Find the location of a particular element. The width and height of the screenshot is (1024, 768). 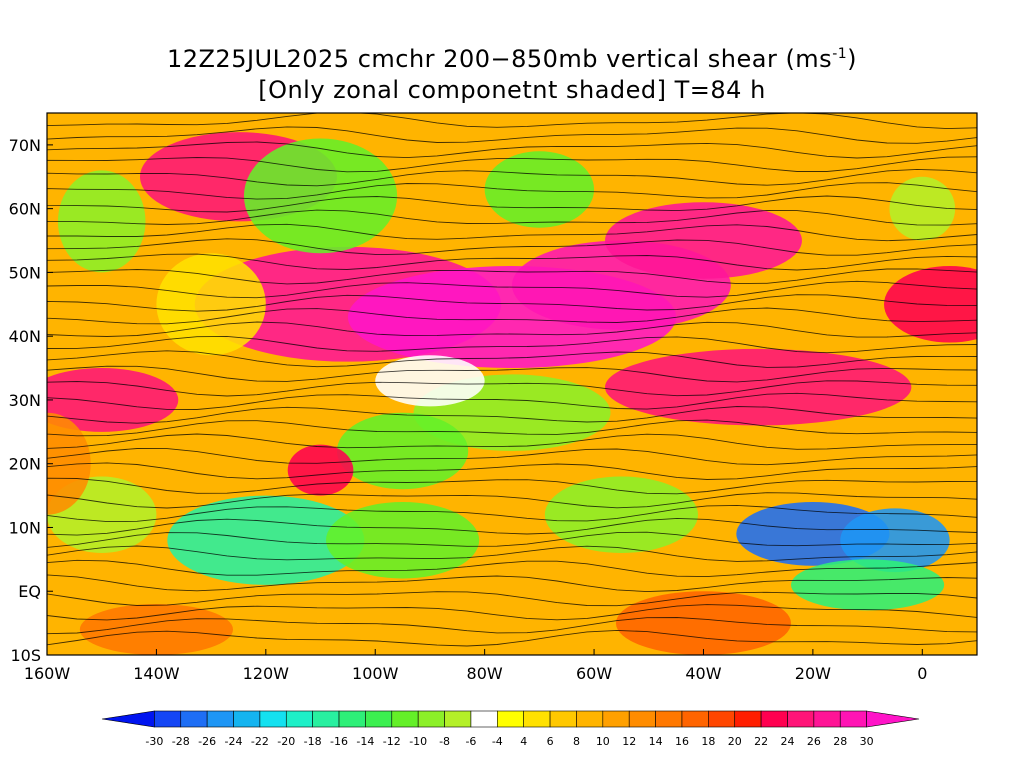

colorbar-label: -28 is located at coordinates (181, 741).